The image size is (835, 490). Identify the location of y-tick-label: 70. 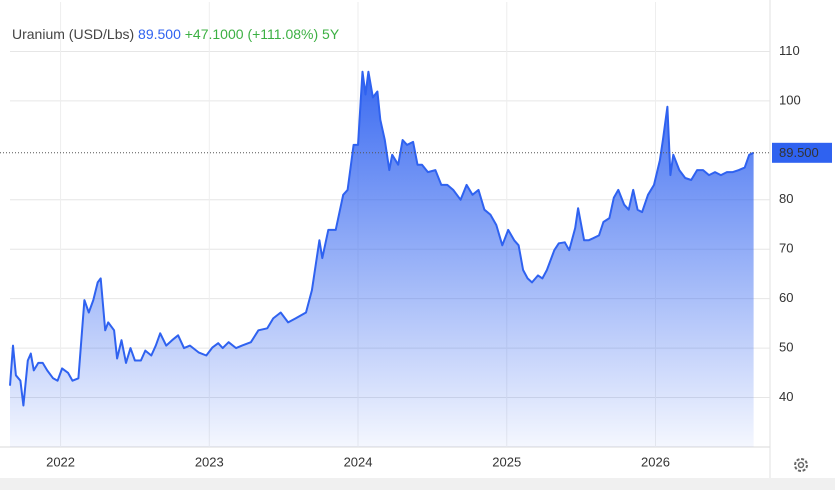
(786, 248).